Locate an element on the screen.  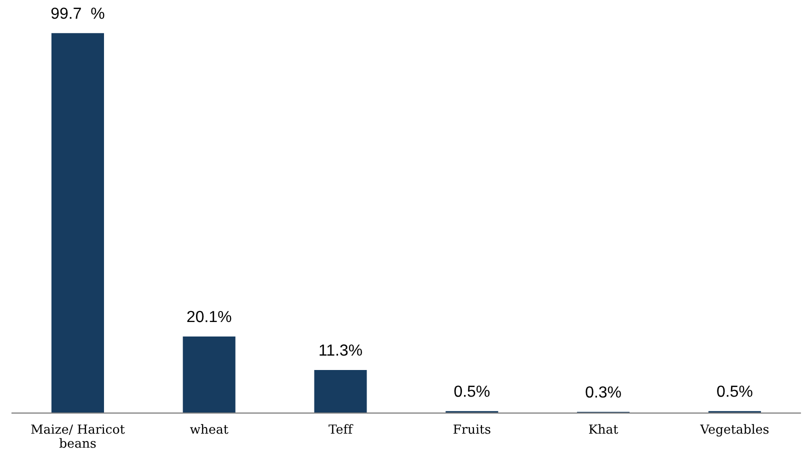
x-tick-label: Fruits is located at coordinates (472, 429).